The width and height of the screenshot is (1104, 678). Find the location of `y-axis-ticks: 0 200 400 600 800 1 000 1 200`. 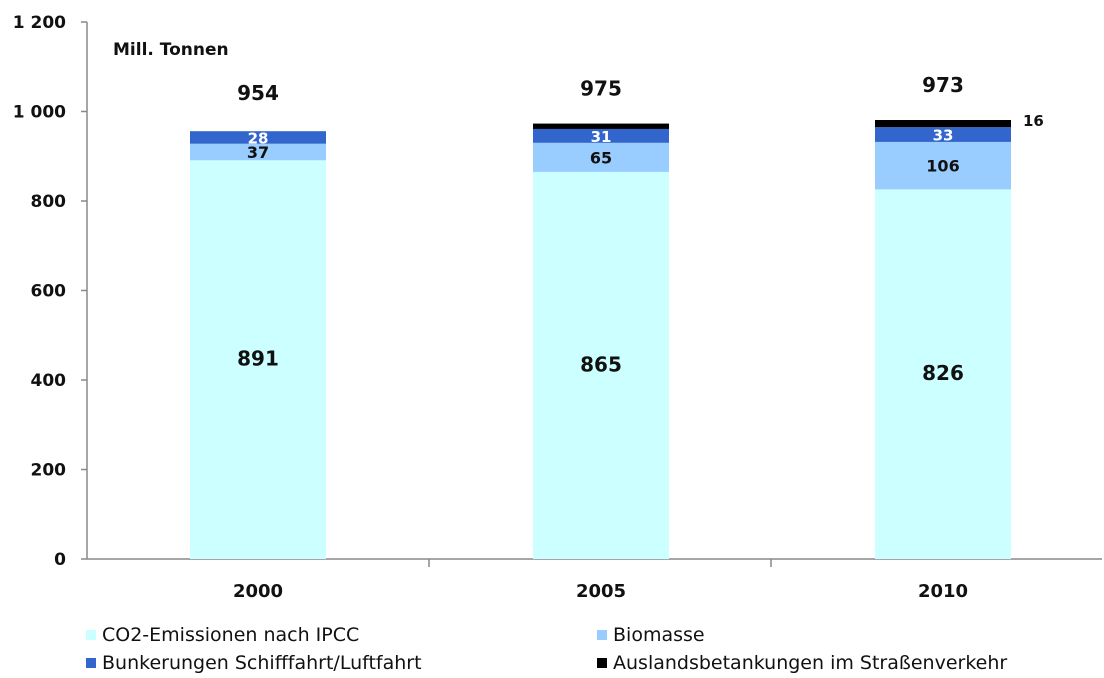

y-axis-ticks: 0 200 400 600 800 1 000 1 200 is located at coordinates (50, 291).